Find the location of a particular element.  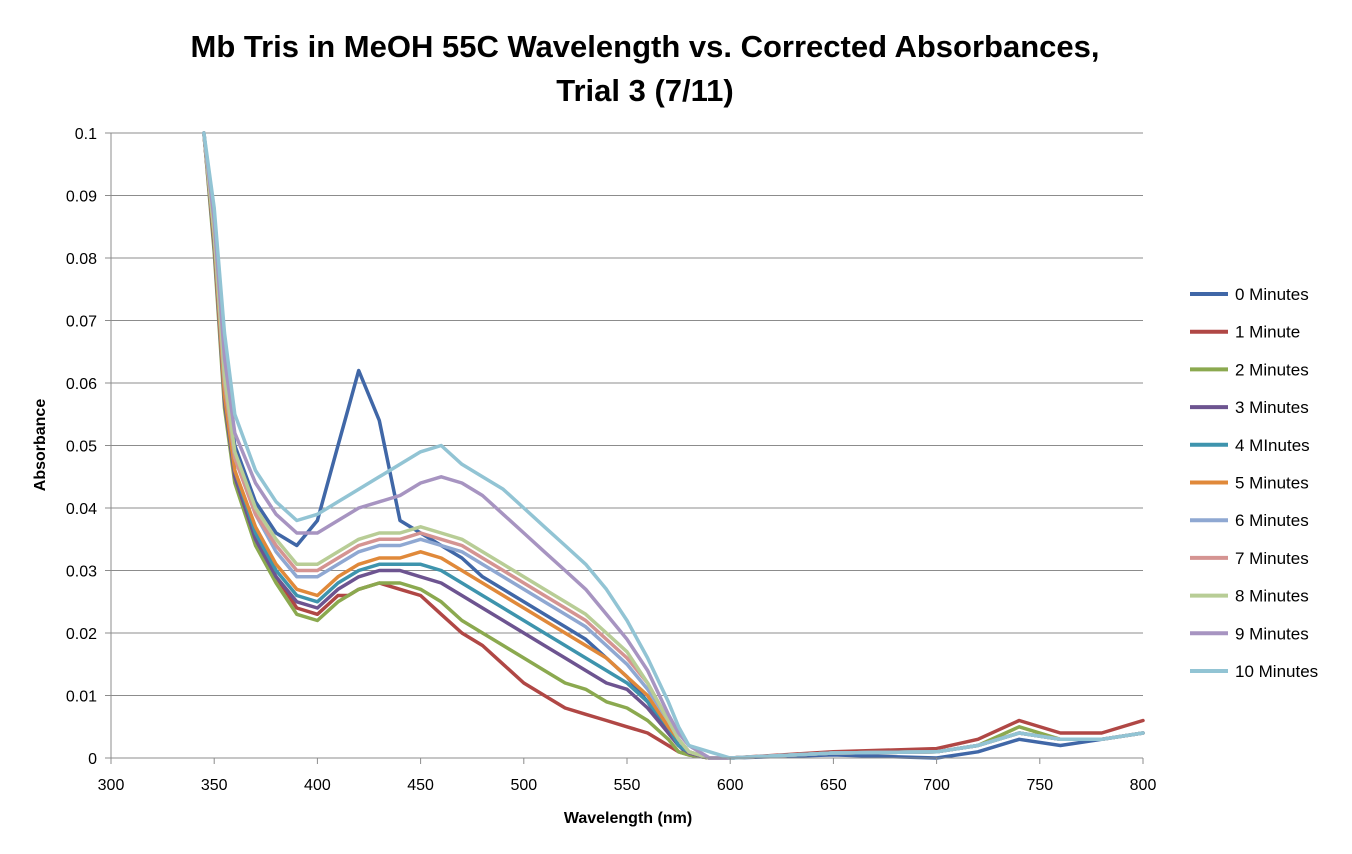

y-tick-label-3: 0.03 is located at coordinates (81, 572).